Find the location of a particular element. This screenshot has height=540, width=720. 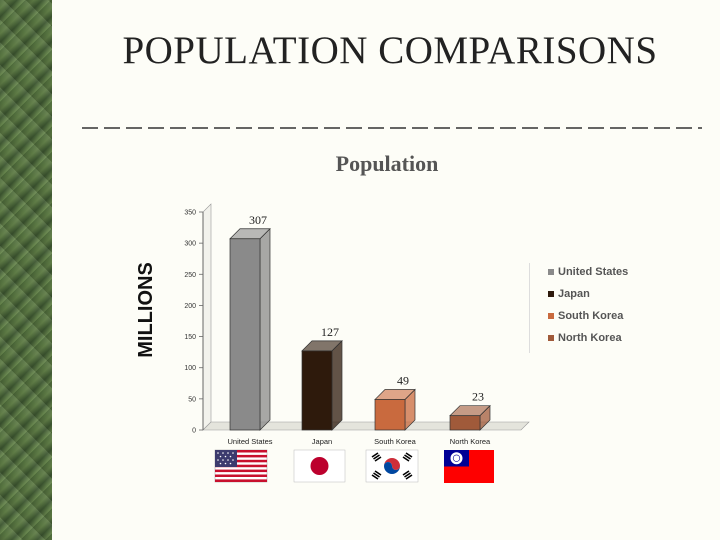

legend-entry: United States is located at coordinates (593, 272).